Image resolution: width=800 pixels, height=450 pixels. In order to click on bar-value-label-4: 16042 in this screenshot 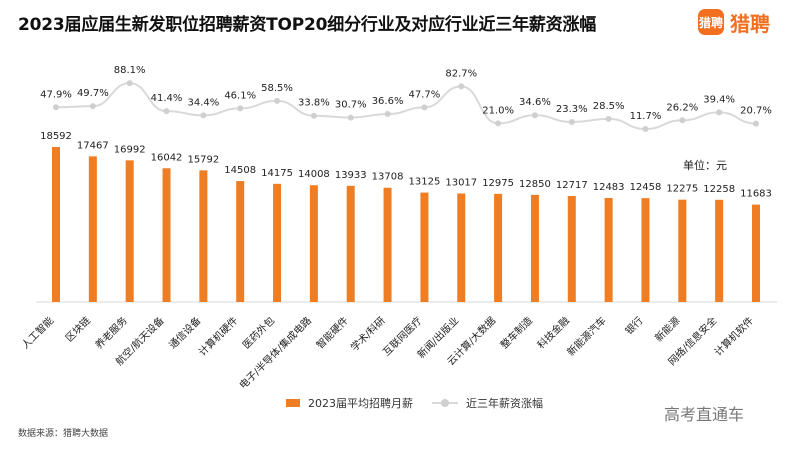, I will do `click(167, 157)`.